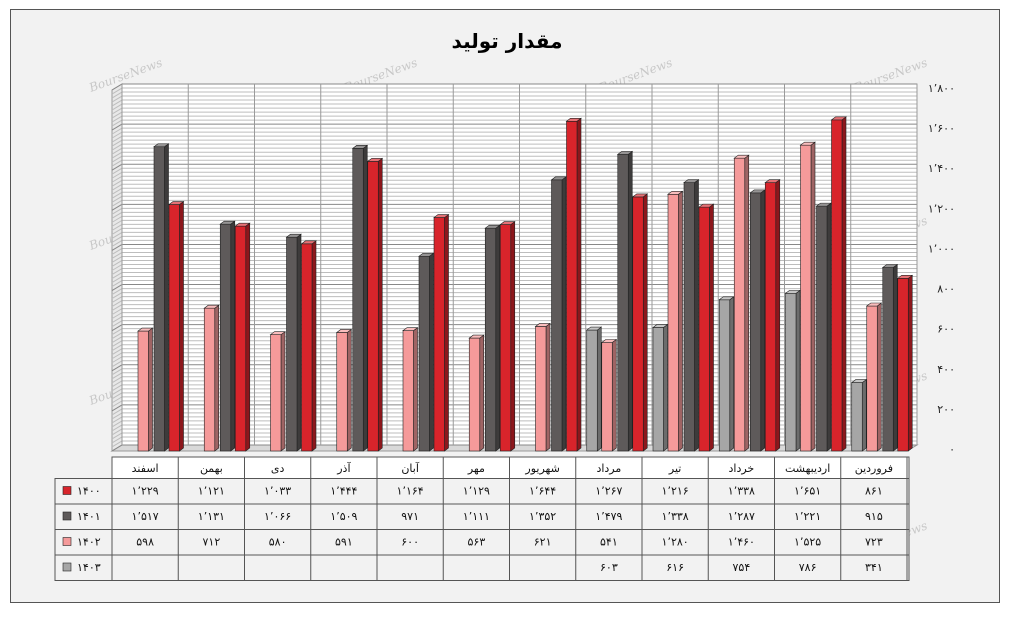  Describe the element at coordinates (609, 542) in the screenshot. I see `data-label: ۵۴۱` at that location.